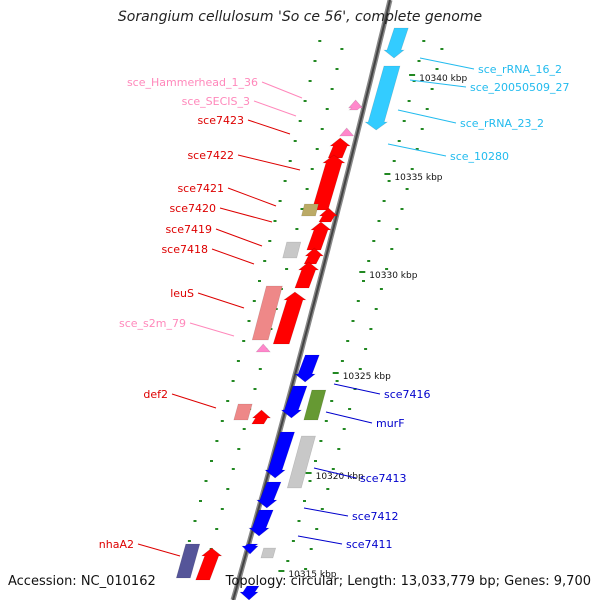 This screenshot has height=600, width=600. What do you see at coordinates (307, 368) in the screenshot?
I see `gene-sce7416-a` at bounding box center [307, 368].